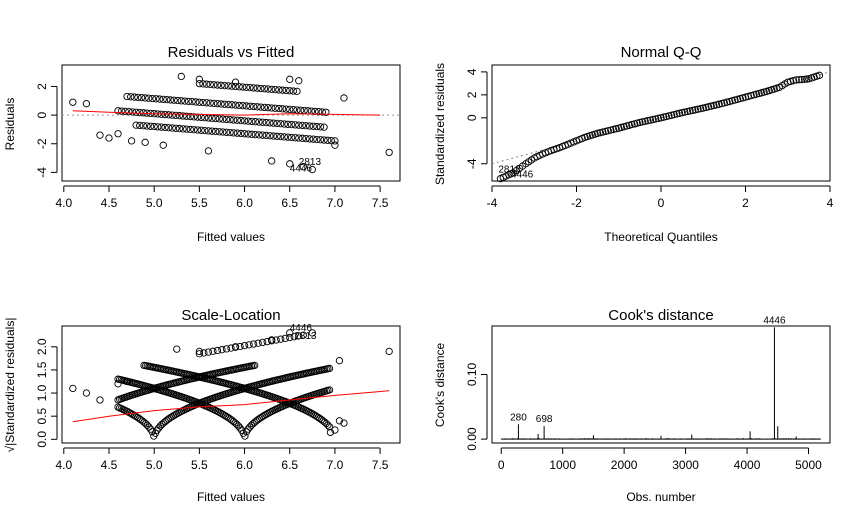 This screenshot has width=861, height=523. I want to click on y-tick-label: 0.10, so click(472, 374).